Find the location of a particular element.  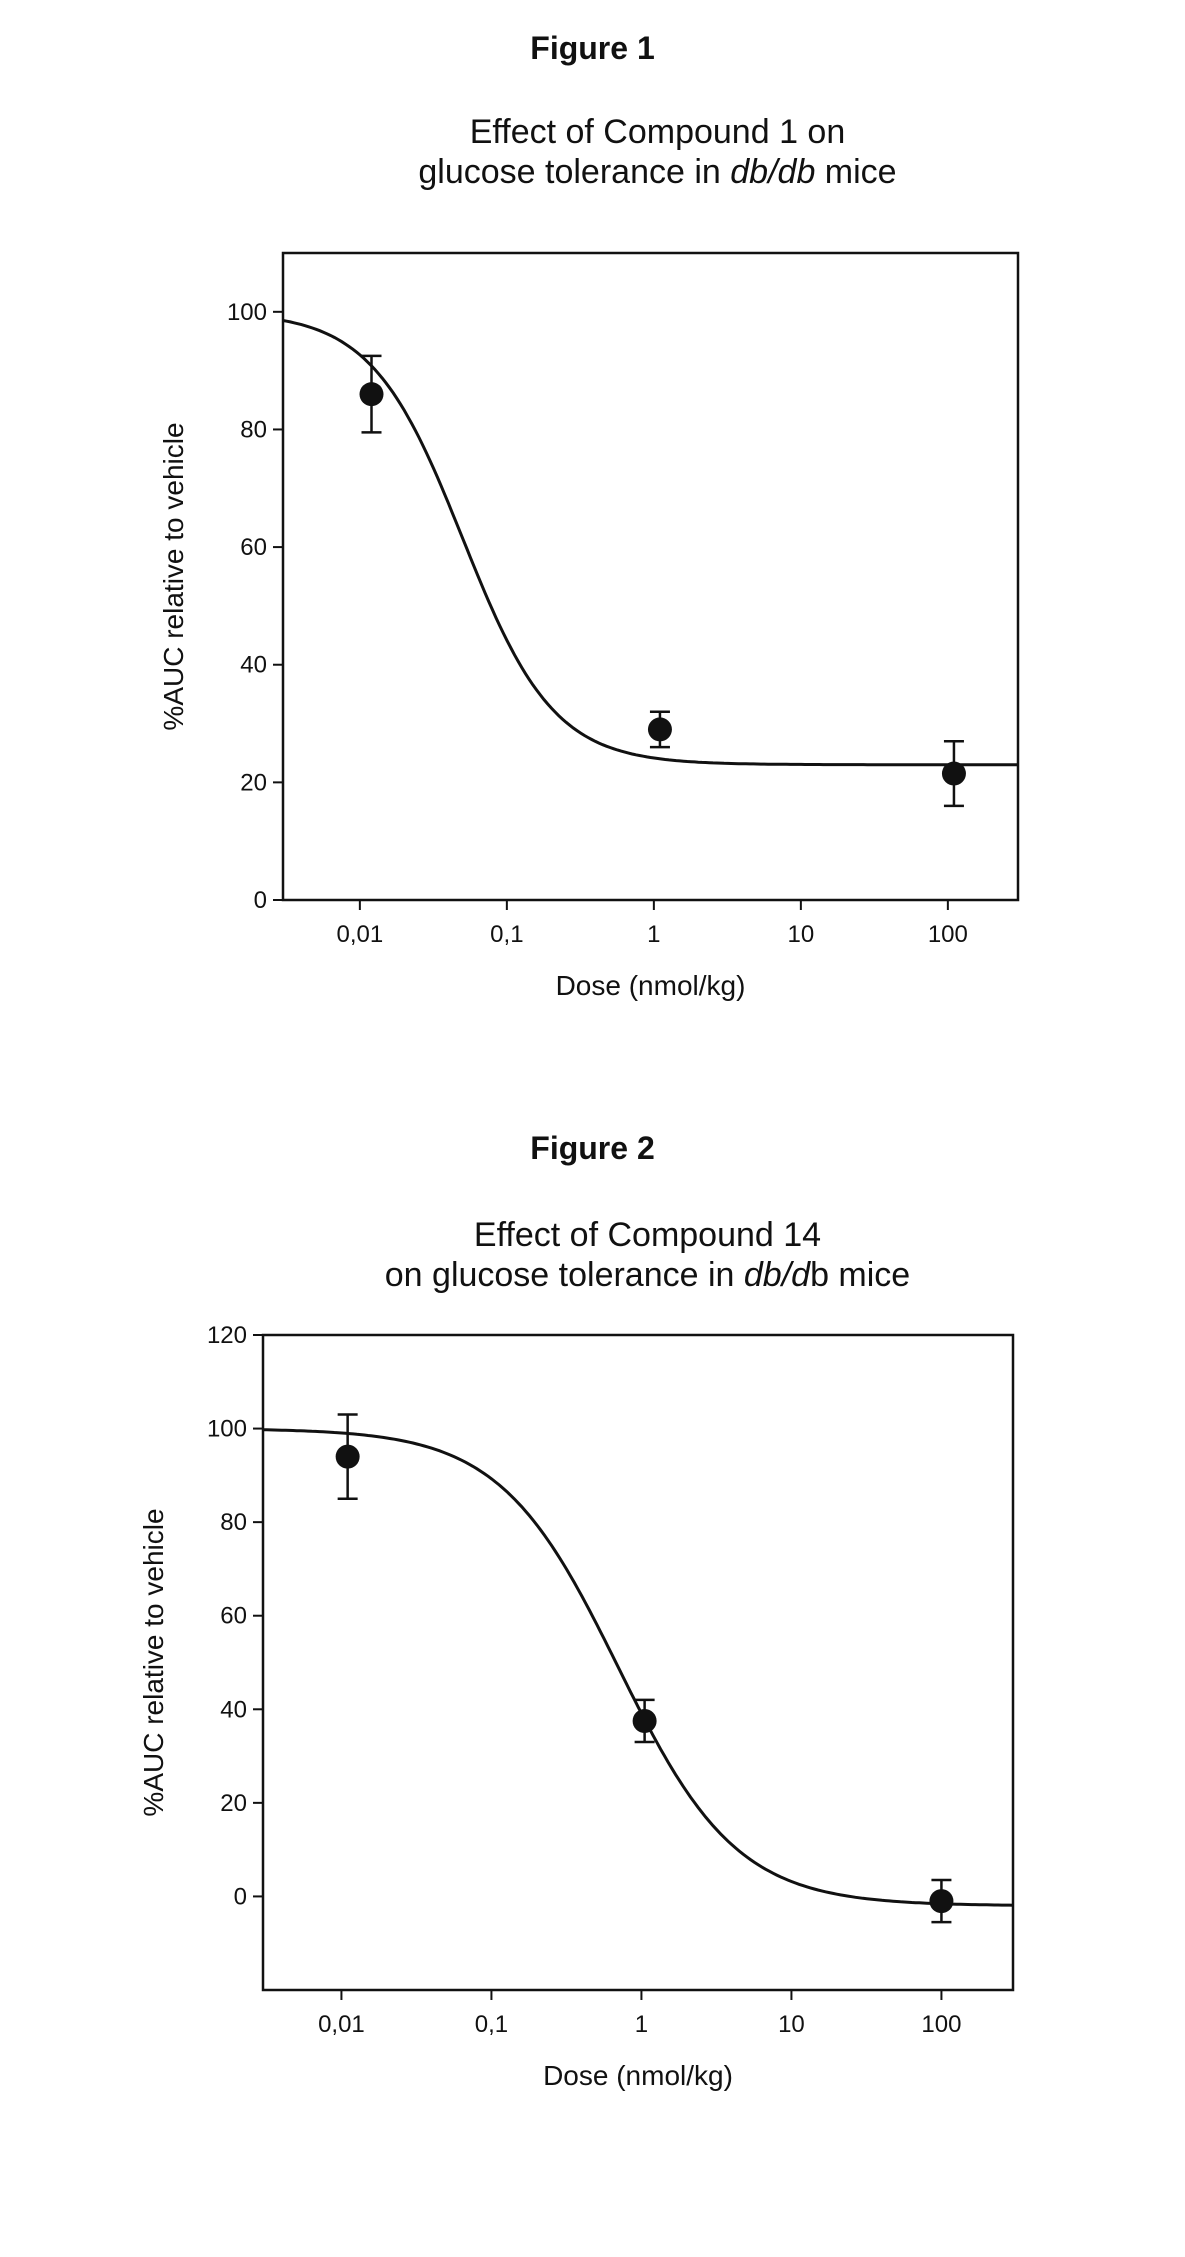

figure-label: Figure 1 is located at coordinates (592, 48).